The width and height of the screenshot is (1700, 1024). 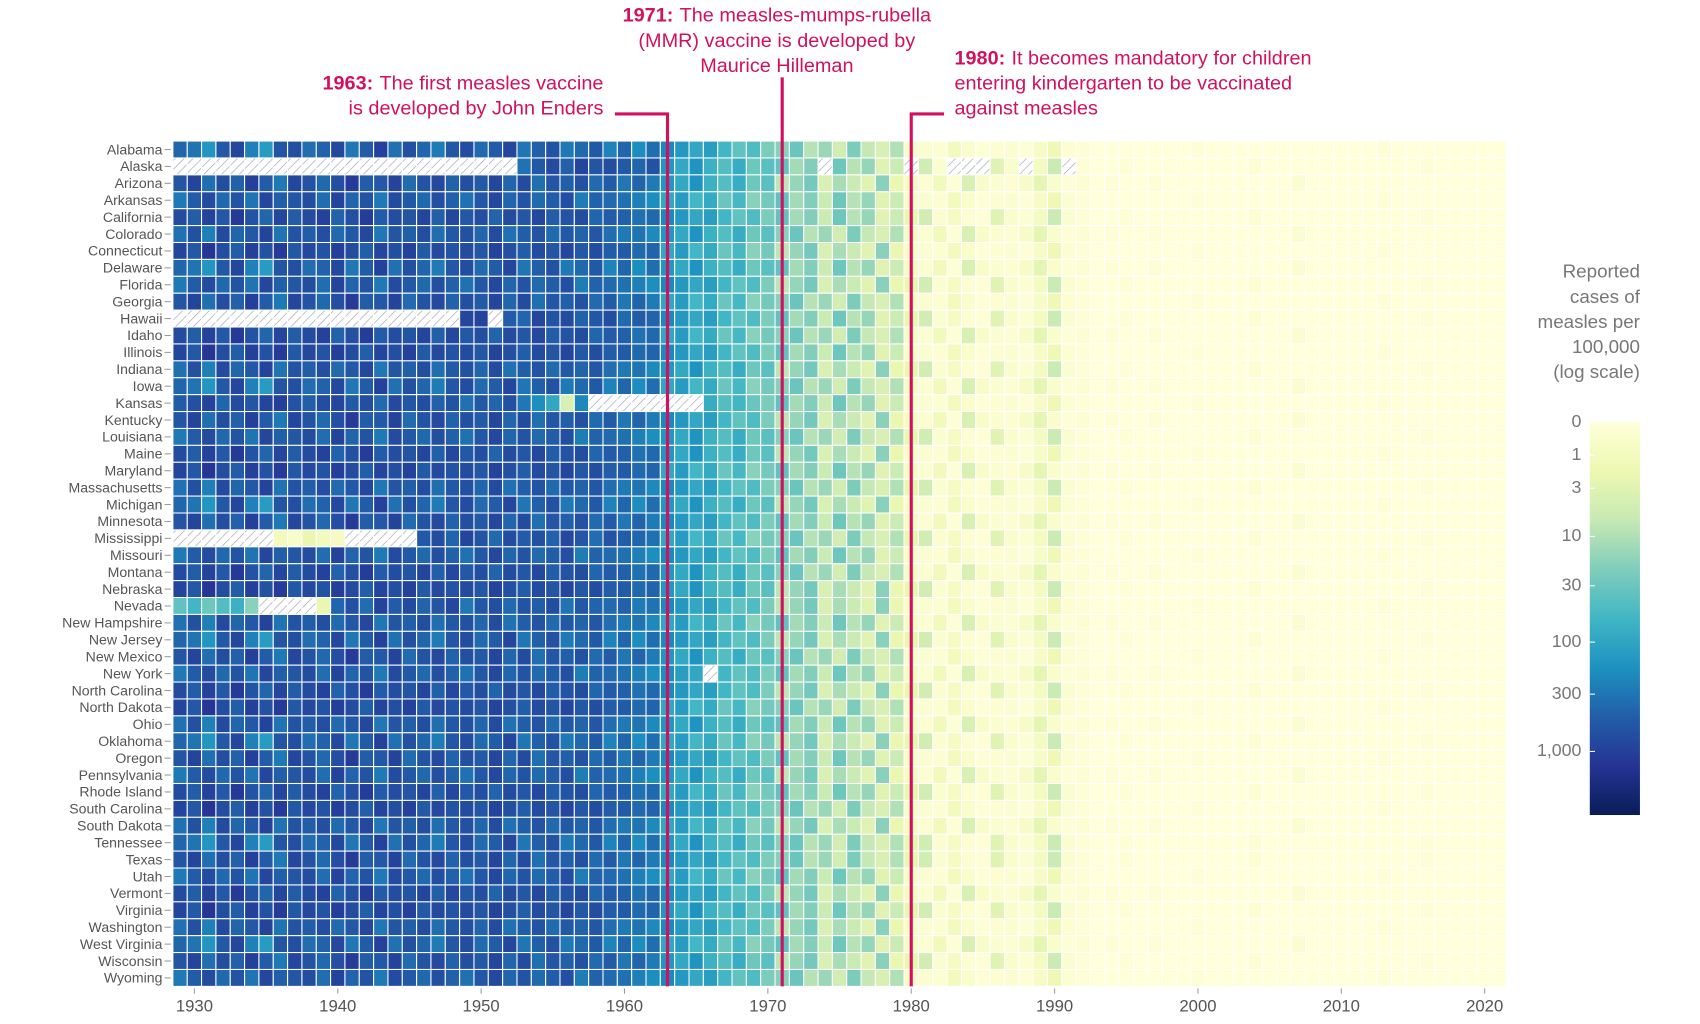 What do you see at coordinates (1577, 487) in the screenshot?
I see `colorbar-tick-label: 3` at bounding box center [1577, 487].